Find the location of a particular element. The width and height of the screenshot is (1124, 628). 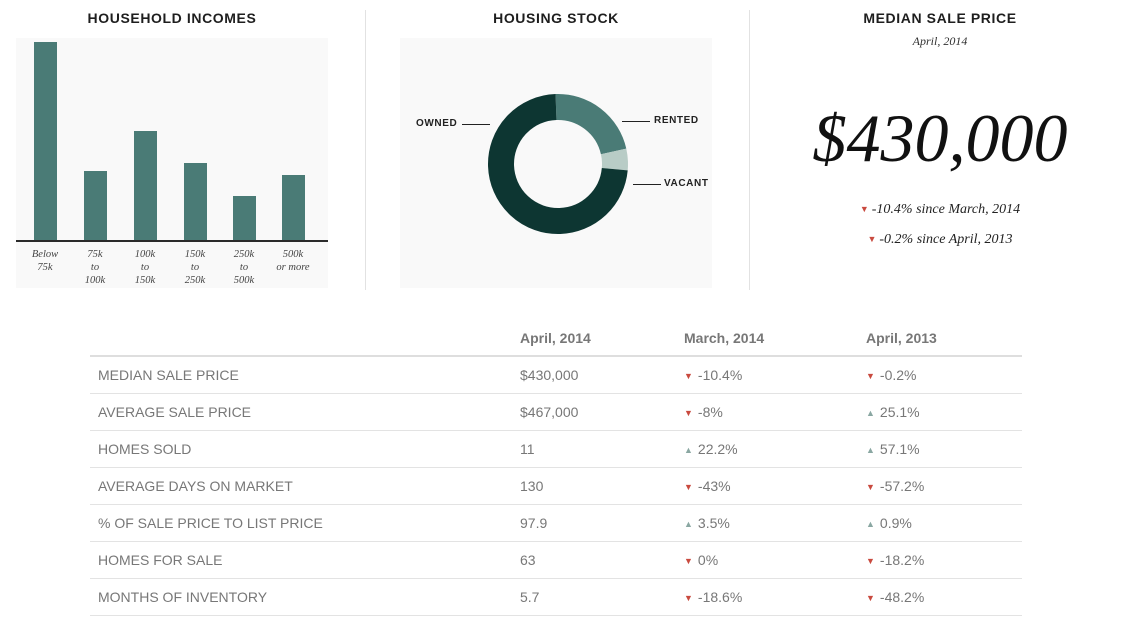

metric-name: % OF SALE PRICE TO LIST PRICE is located at coordinates (305, 523).